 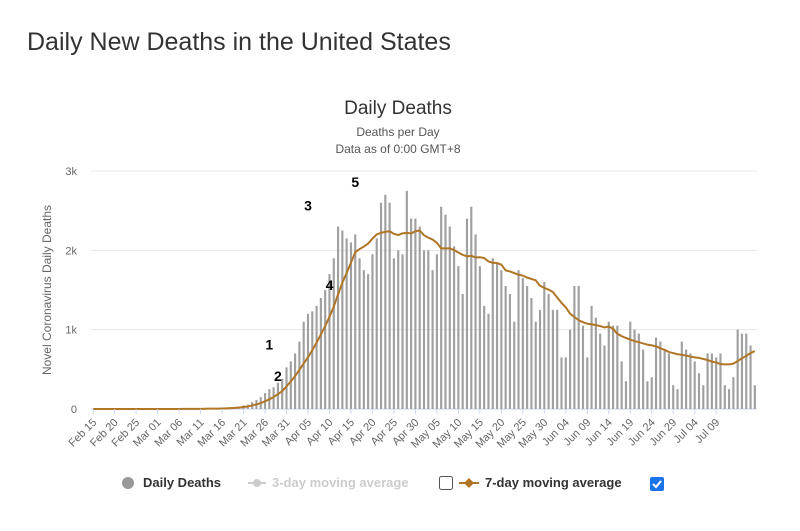 What do you see at coordinates (182, 482) in the screenshot?
I see `legend-item-daily-deaths: Daily Deaths` at bounding box center [182, 482].